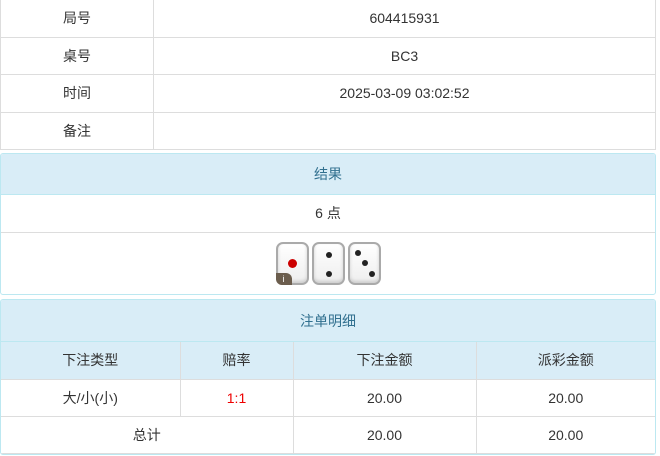  What do you see at coordinates (77, 93) in the screenshot?
I see `info-label: 时间` at bounding box center [77, 93].